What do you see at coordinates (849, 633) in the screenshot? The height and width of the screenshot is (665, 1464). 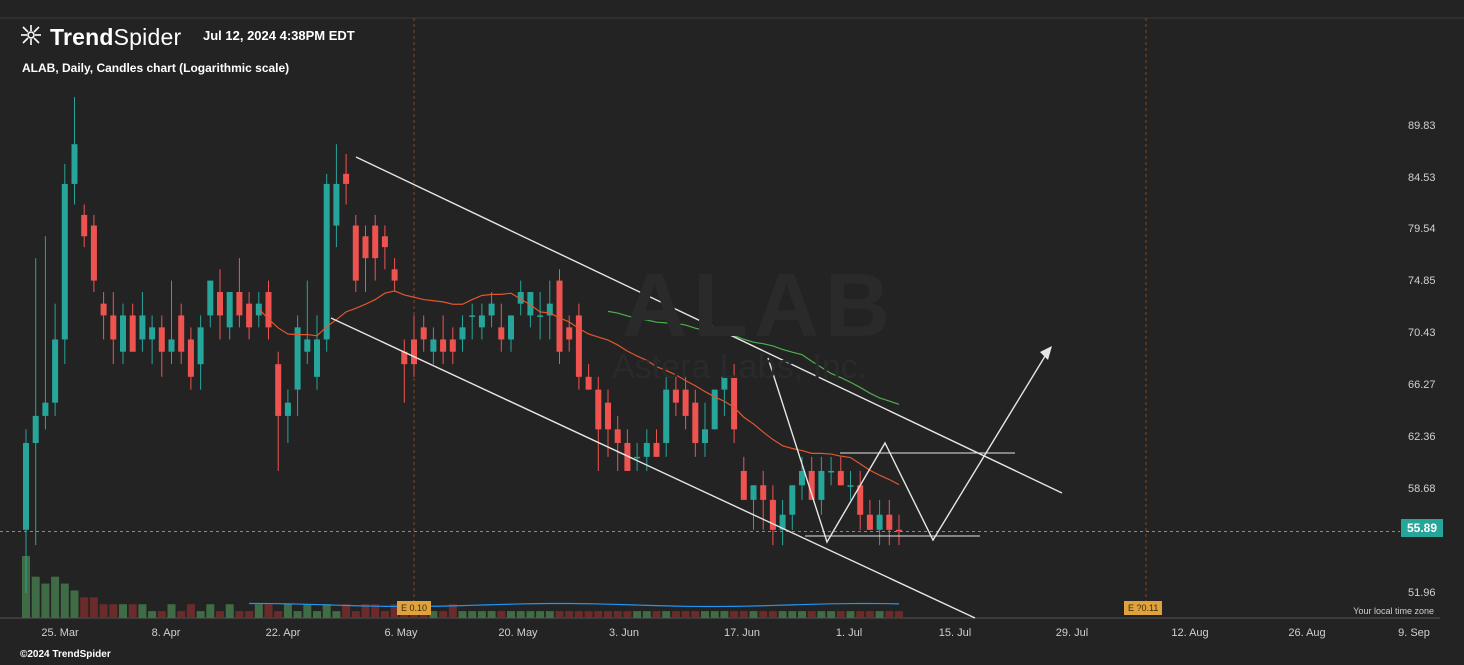 I see `x-axis-tick: 1. Jul` at bounding box center [849, 633].